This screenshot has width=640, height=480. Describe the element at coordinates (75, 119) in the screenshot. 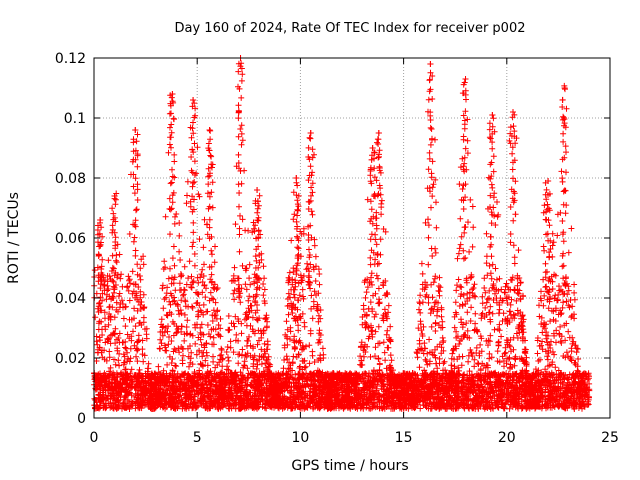

I see `y-tick-label: 0.1` at that location.